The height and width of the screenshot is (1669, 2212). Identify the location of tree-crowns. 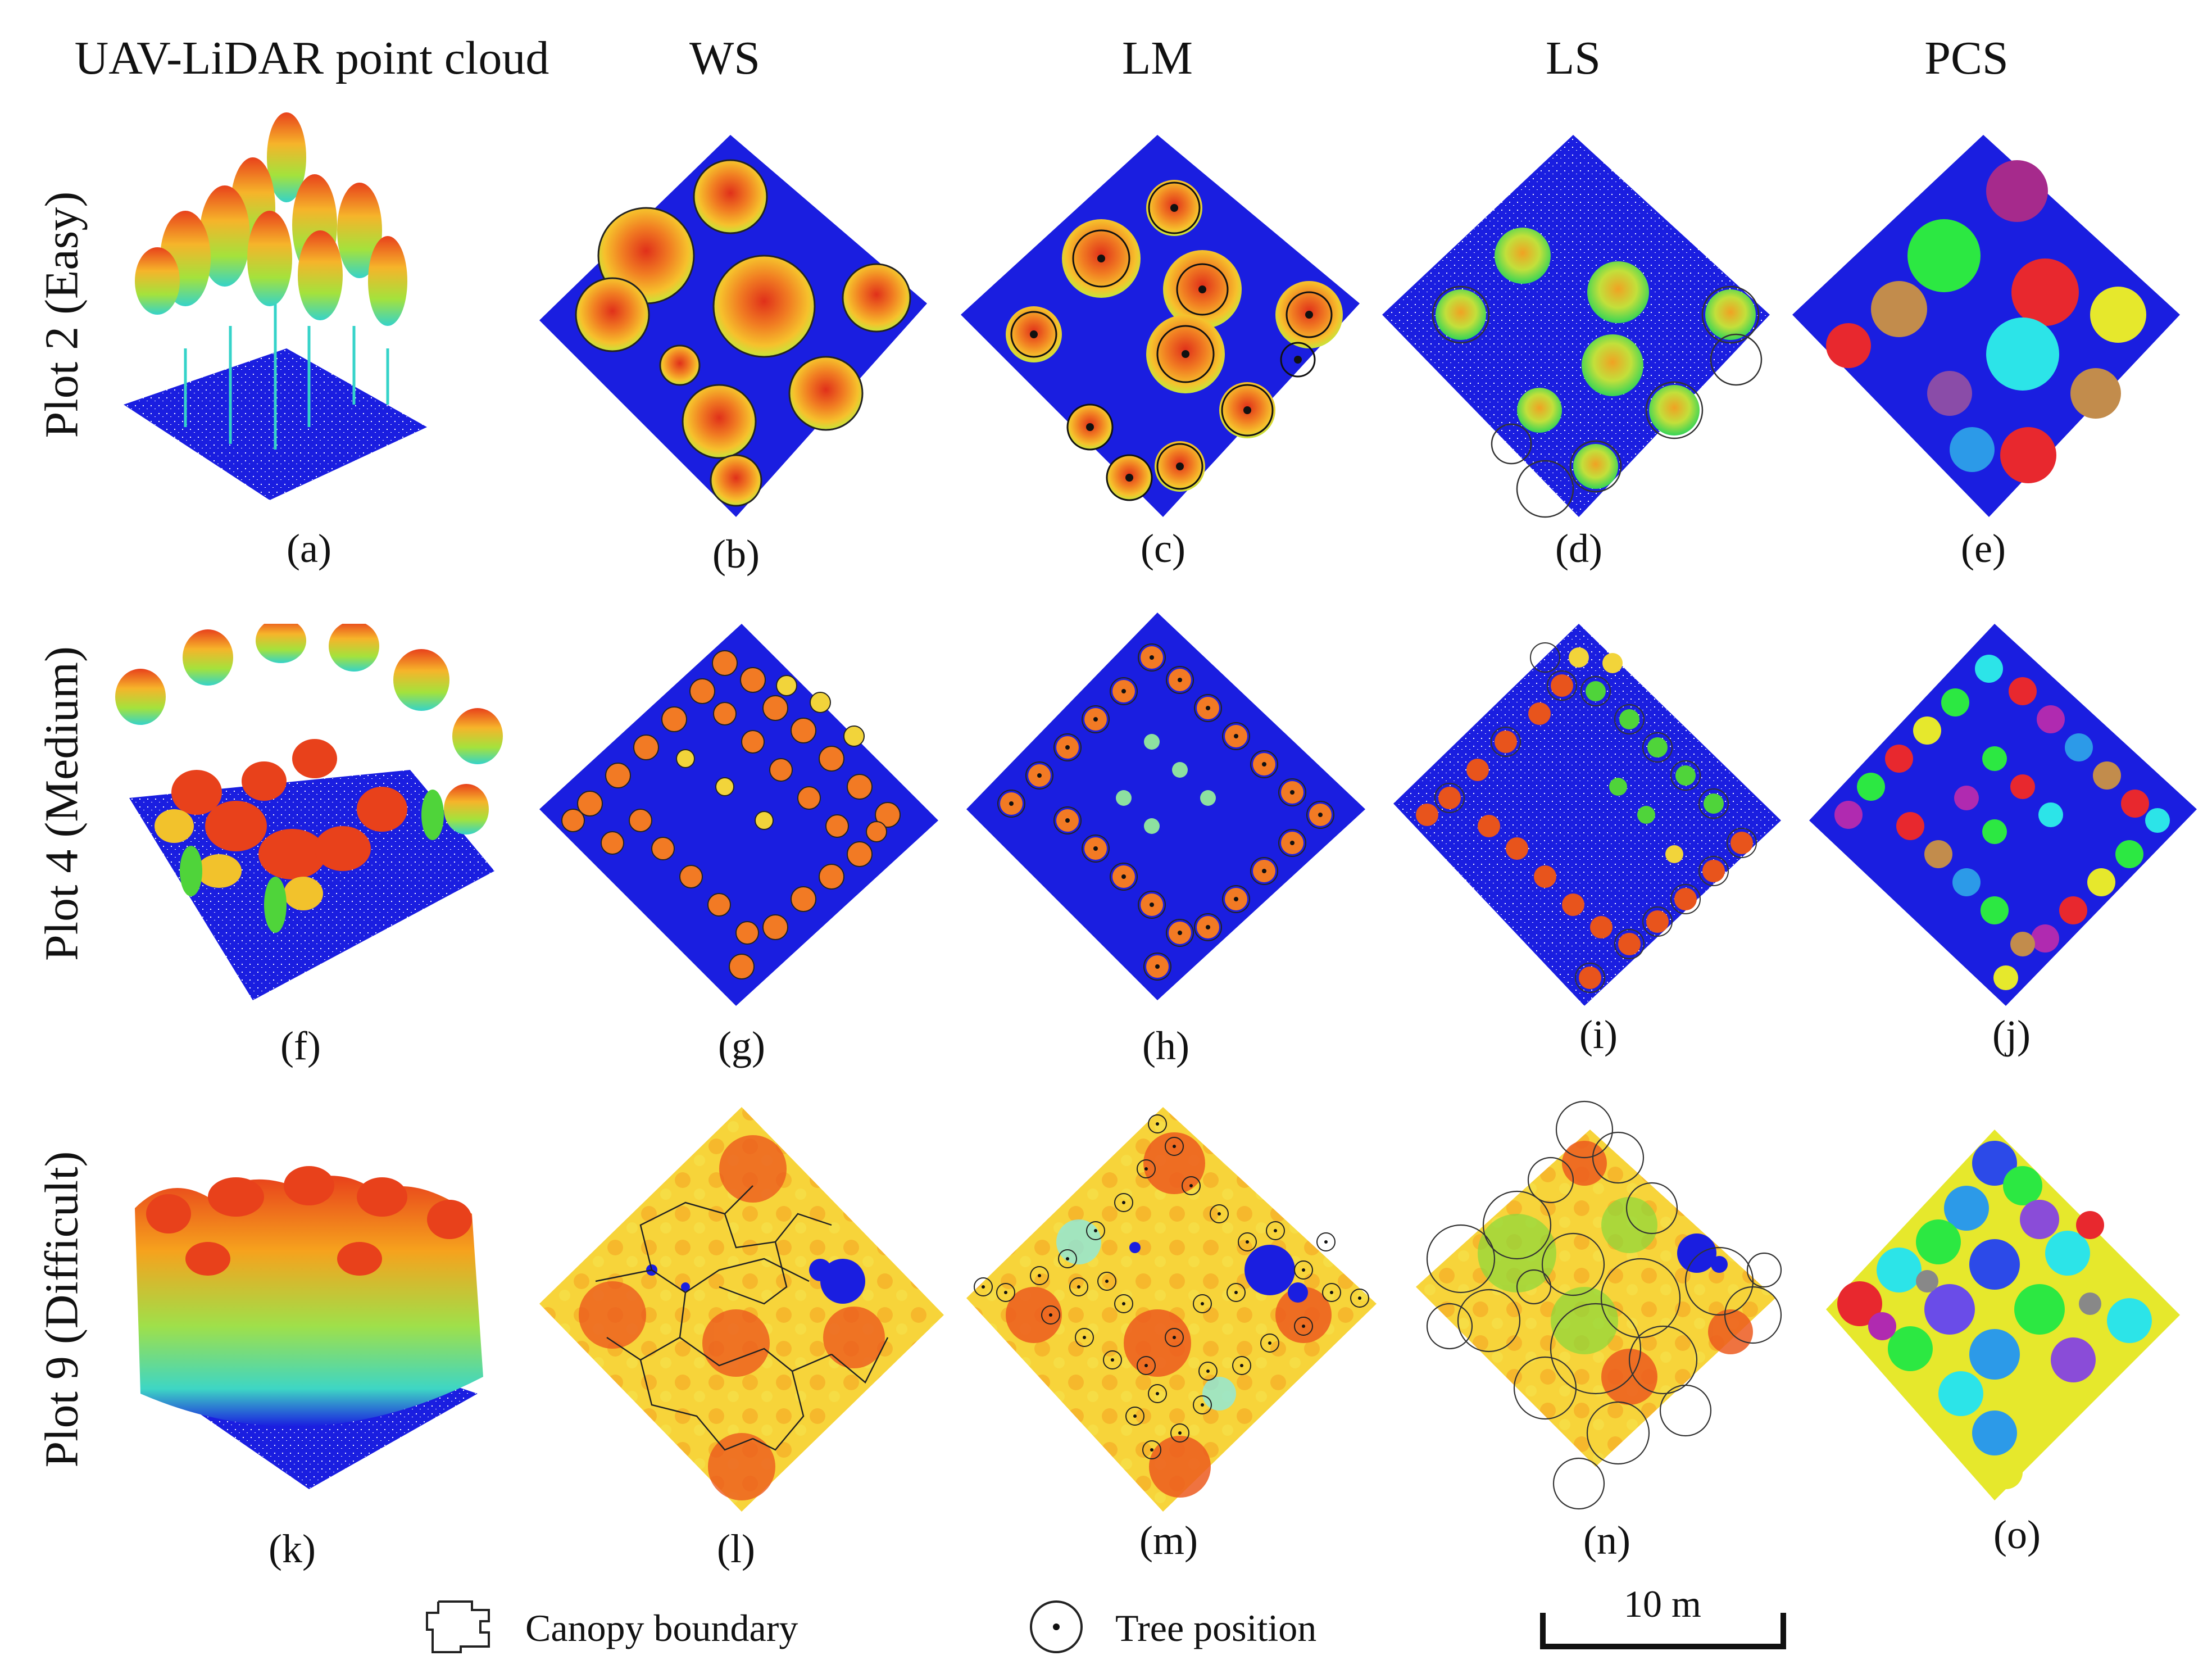
(271, 219).